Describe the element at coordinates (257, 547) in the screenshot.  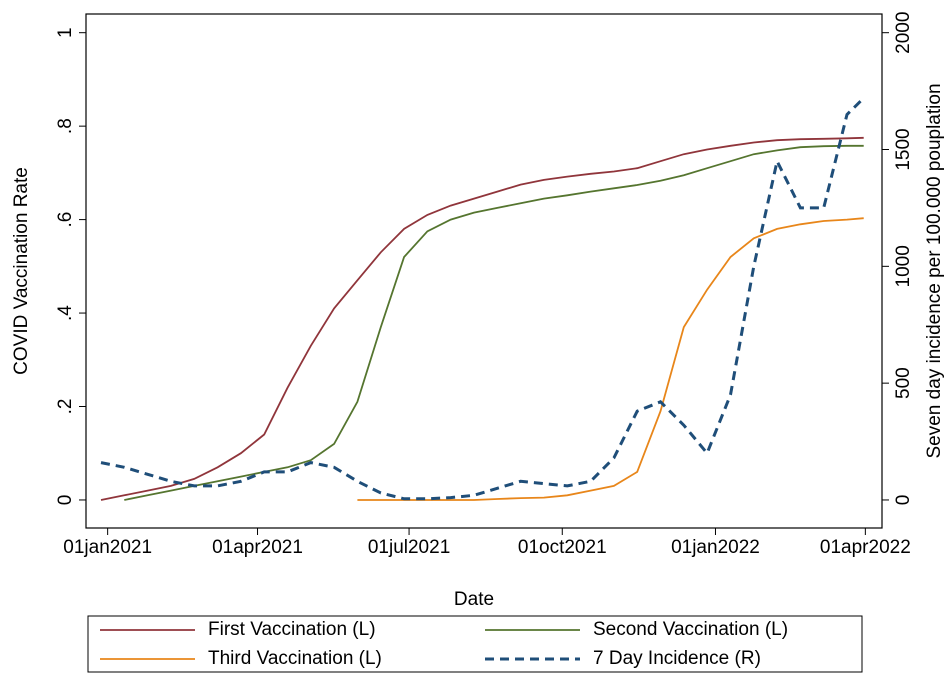
I see `x-tick-label: 01apr2021` at that location.